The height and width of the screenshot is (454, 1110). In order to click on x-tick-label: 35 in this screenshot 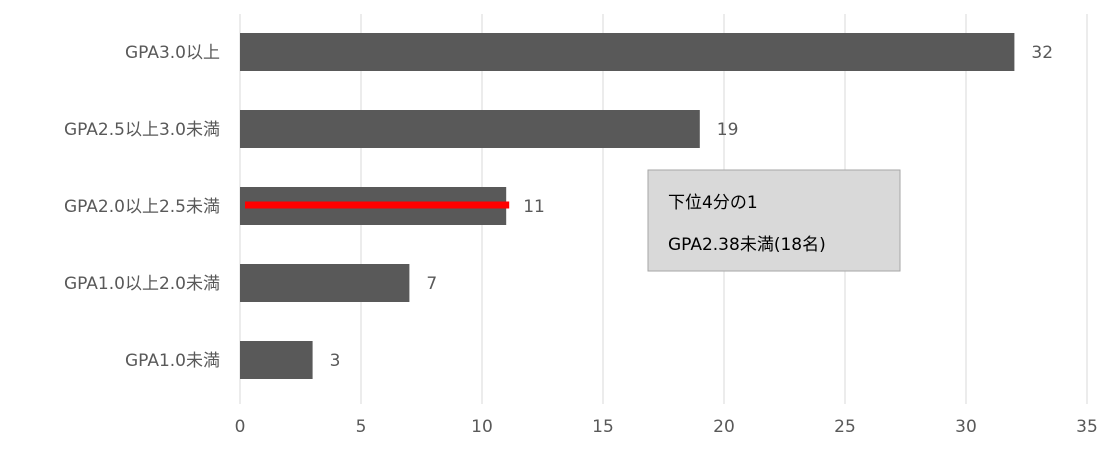, I will do `click(1087, 427)`.